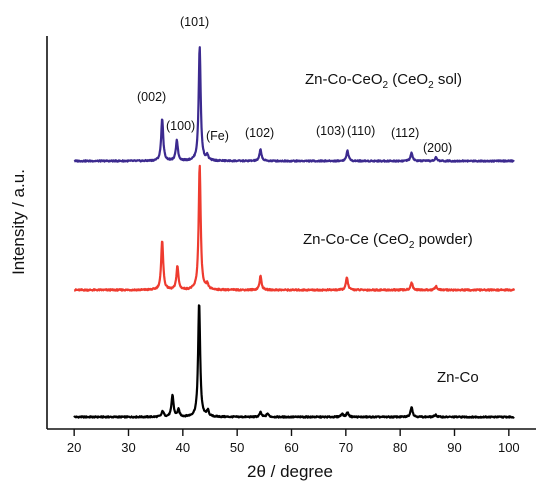  Describe the element at coordinates (259, 133) in the screenshot. I see `peak-label-102: (102)` at that location.